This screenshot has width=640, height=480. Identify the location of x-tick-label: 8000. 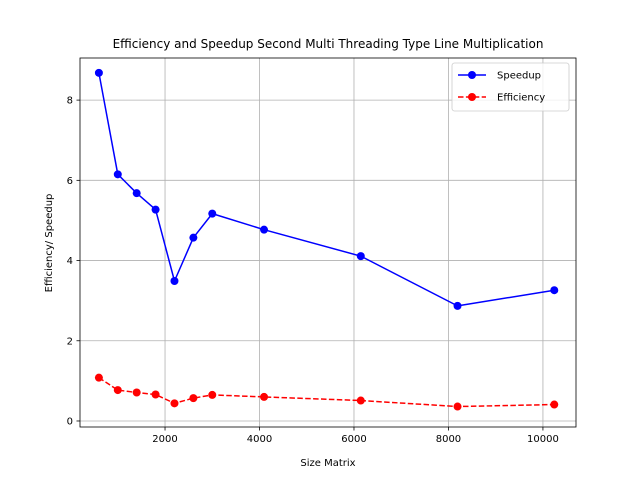
(448, 439).